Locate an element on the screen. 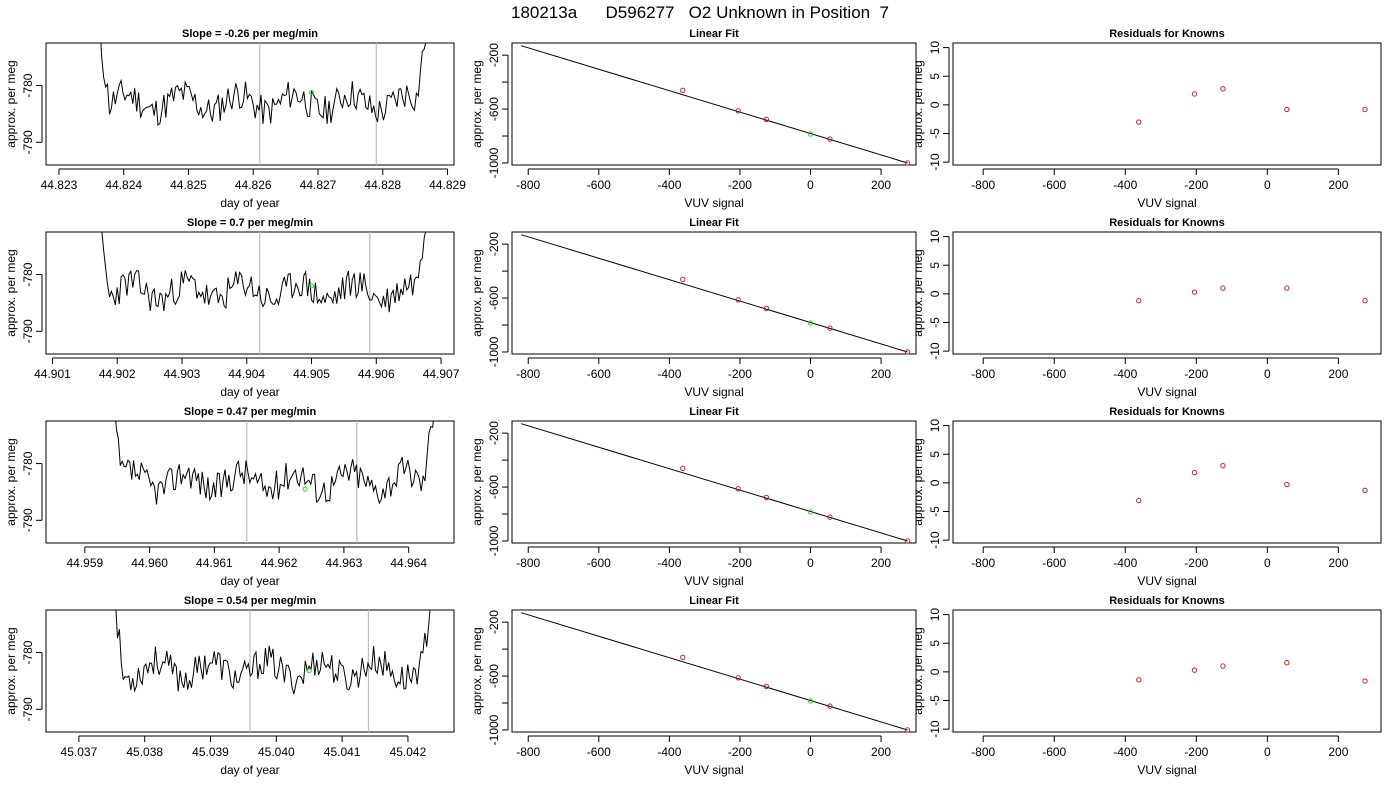  y-axis-label: approx. per meg is located at coordinates (918, 103).